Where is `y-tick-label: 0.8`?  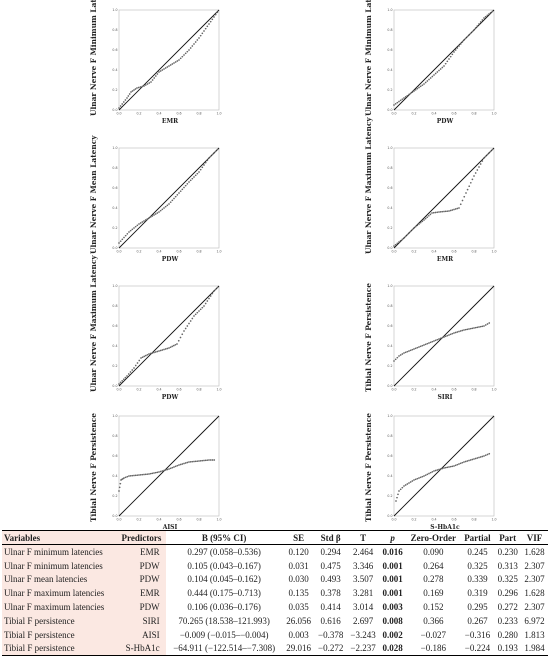 y-tick-label: 0.8 is located at coordinates (114, 306).